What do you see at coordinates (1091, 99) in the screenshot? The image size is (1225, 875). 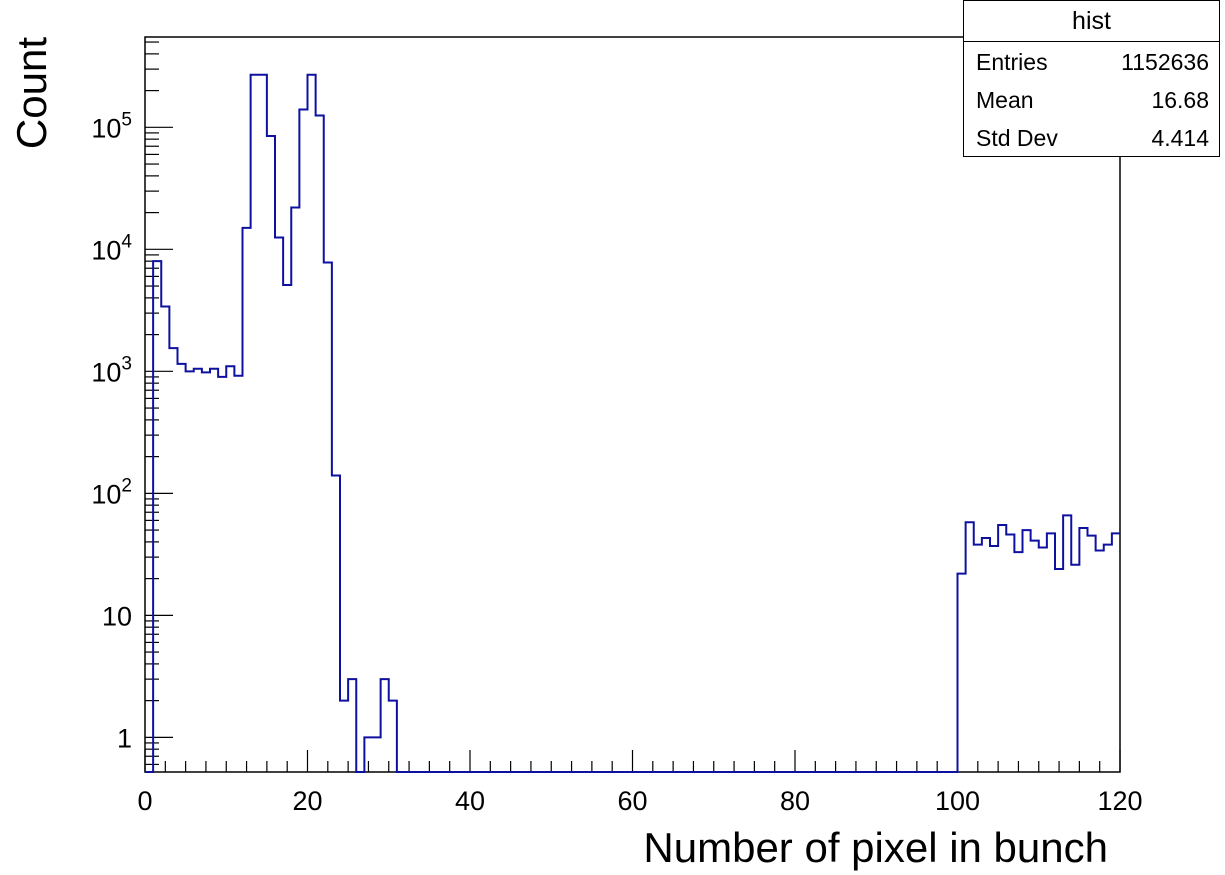 I see `stats-row-mean: Mean 16.68` at bounding box center [1091, 99].